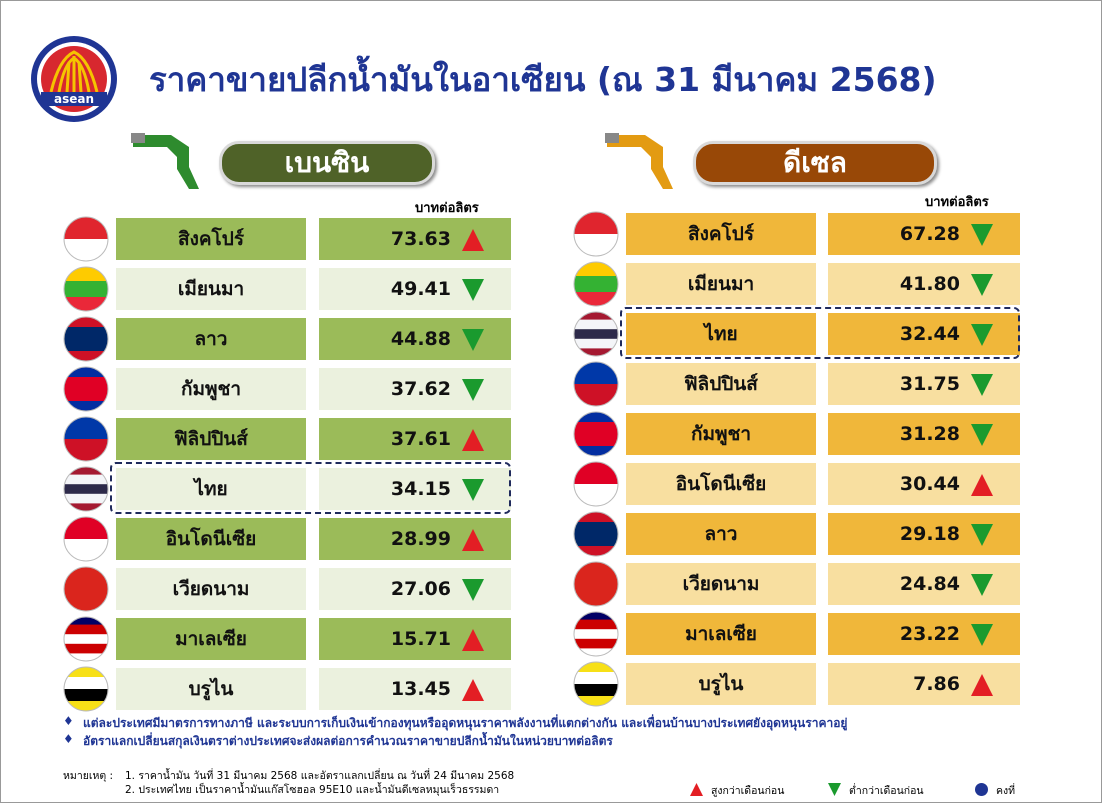  What do you see at coordinates (420, 389) in the screenshot?
I see `price: 37.62` at bounding box center [420, 389].